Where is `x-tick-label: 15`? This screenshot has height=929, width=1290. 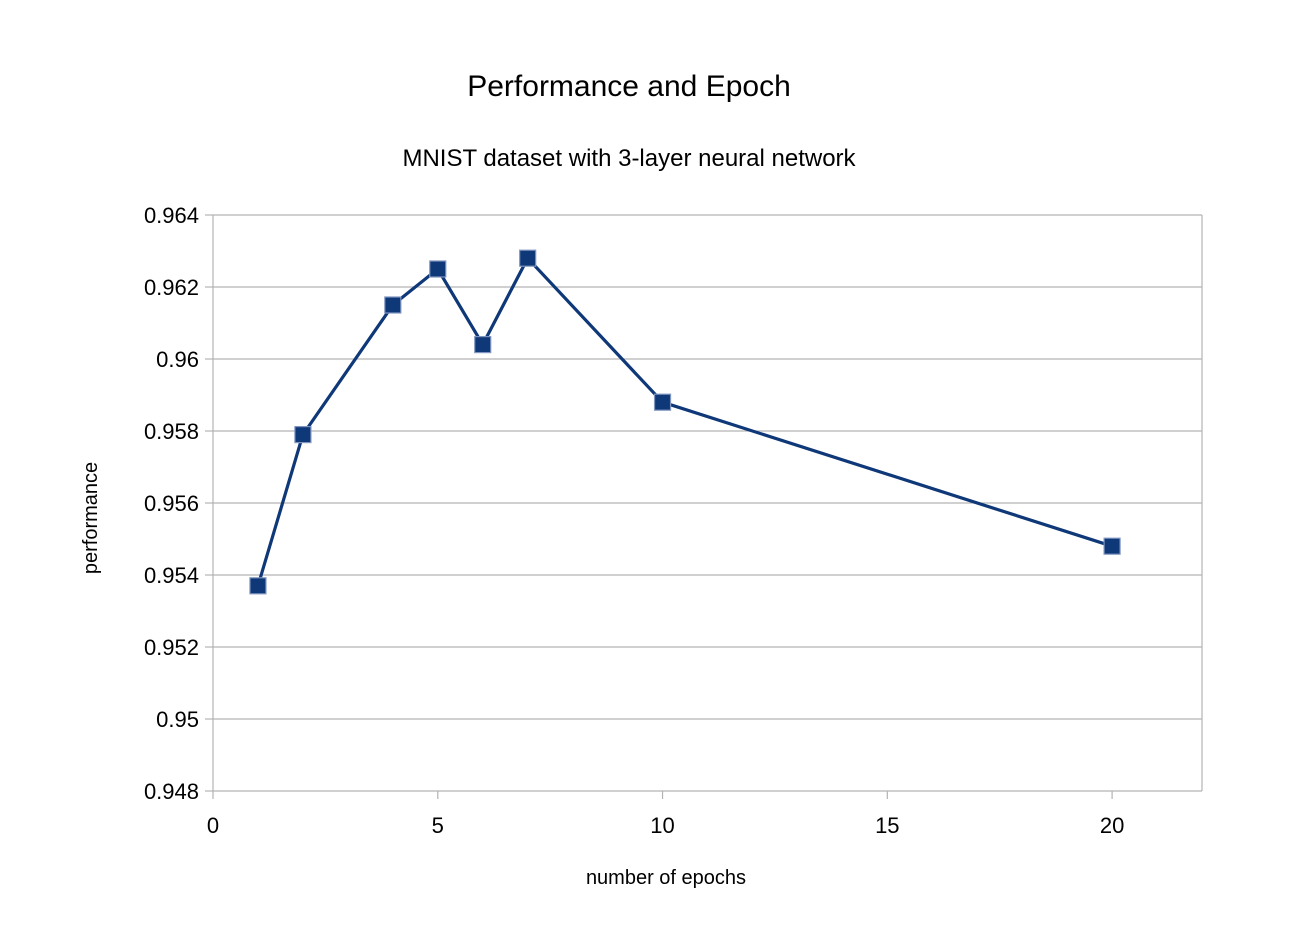 x-tick-label: 15 is located at coordinates (887, 825).